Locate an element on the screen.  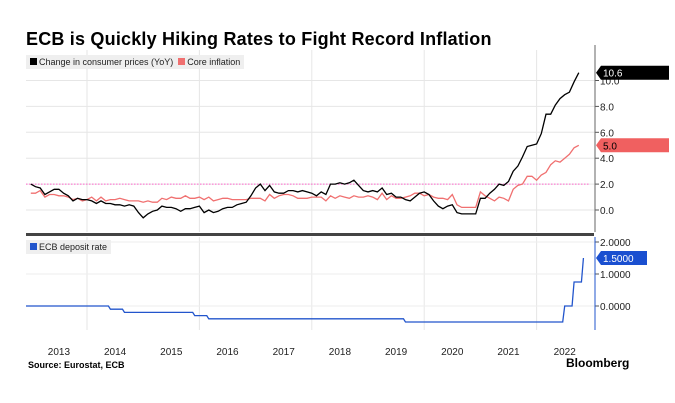
series-core-inflation is located at coordinates (305, 176).